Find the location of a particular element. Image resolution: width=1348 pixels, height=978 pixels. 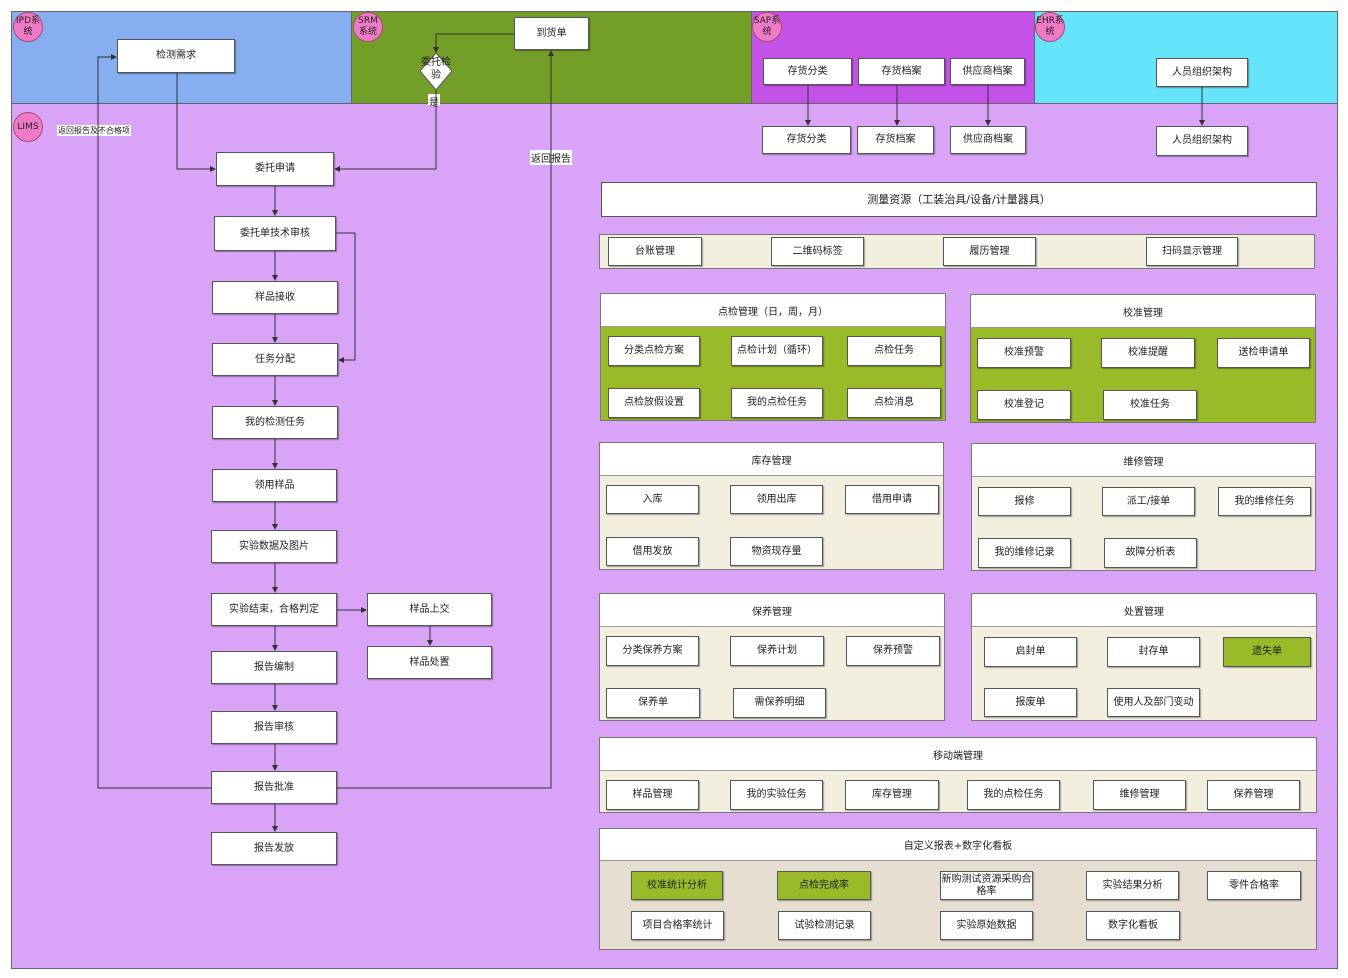

measure-title: 测量资源（工装治具/设备/计量器具） is located at coordinates (959, 199).